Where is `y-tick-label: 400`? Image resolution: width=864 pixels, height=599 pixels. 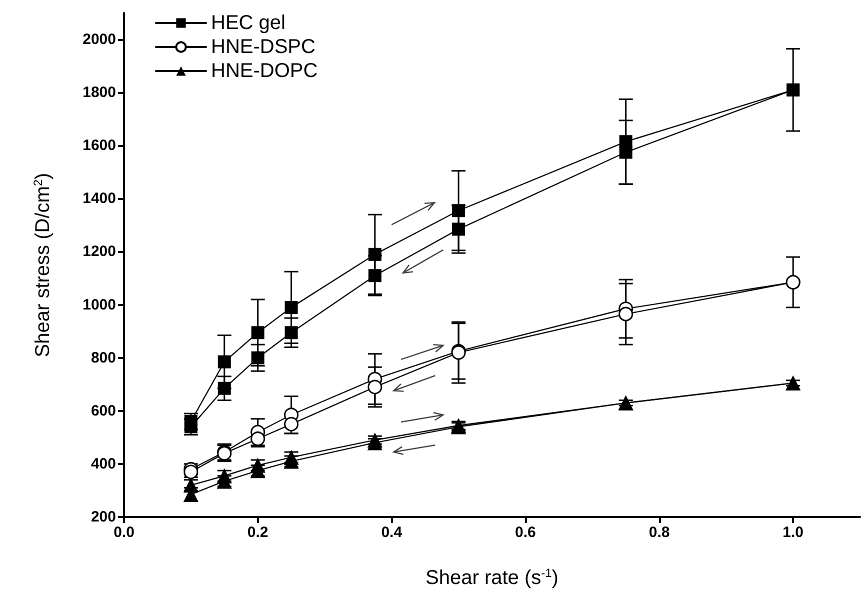 y-tick-label: 400 is located at coordinates (103, 463).